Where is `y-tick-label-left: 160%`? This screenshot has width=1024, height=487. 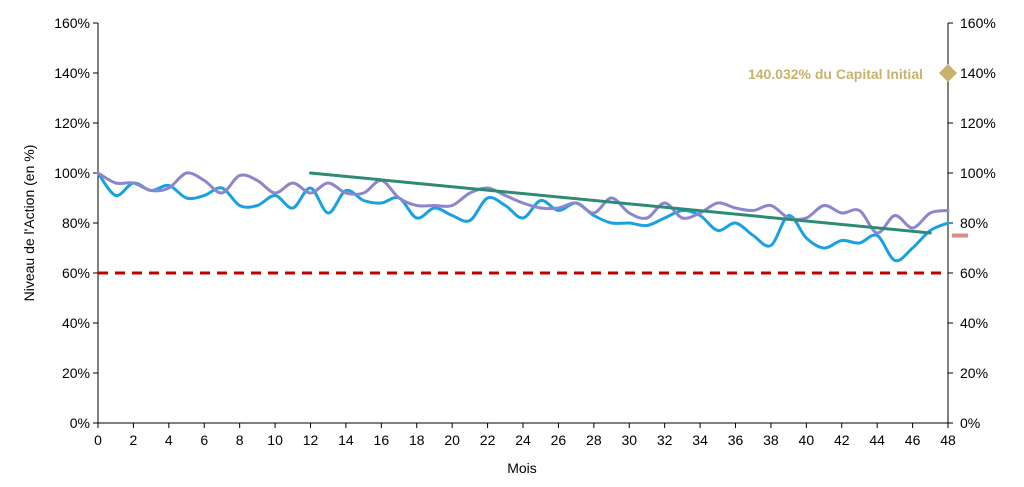
y-tick-label-left: 160% is located at coordinates (72, 23).